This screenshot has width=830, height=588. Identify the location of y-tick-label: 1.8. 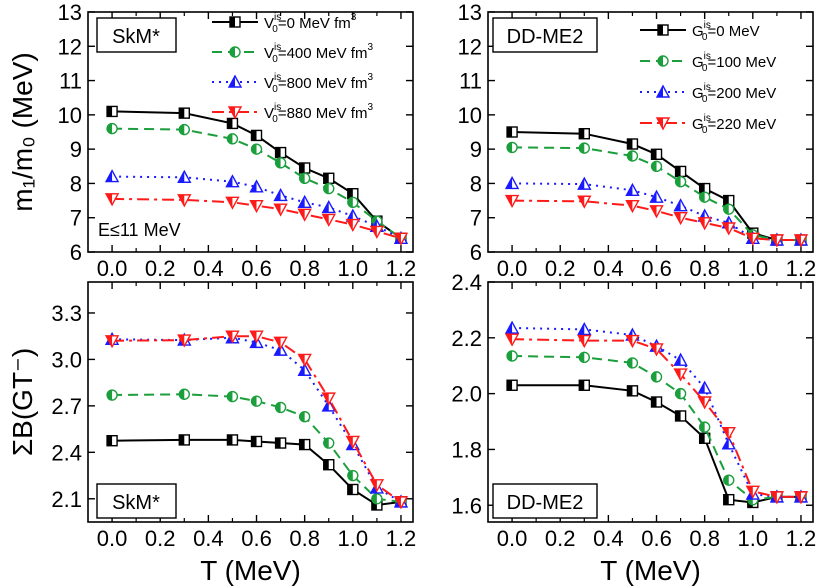
(466, 449).